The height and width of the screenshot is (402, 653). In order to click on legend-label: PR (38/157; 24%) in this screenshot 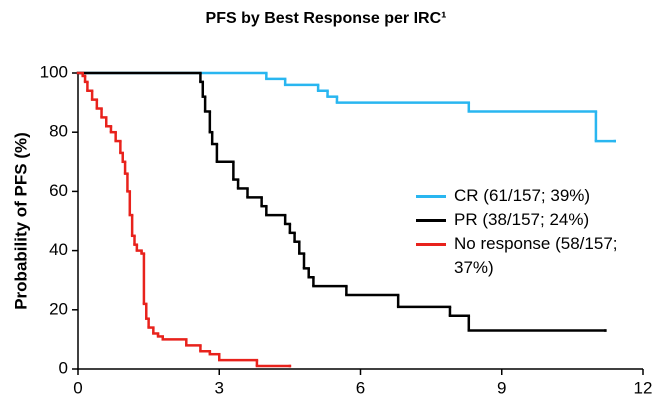, I will do `click(522, 219)`.